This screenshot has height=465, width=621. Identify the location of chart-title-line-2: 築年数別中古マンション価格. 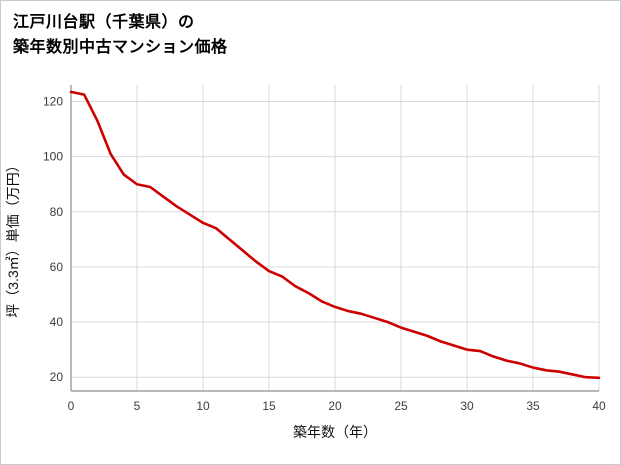
(120, 47).